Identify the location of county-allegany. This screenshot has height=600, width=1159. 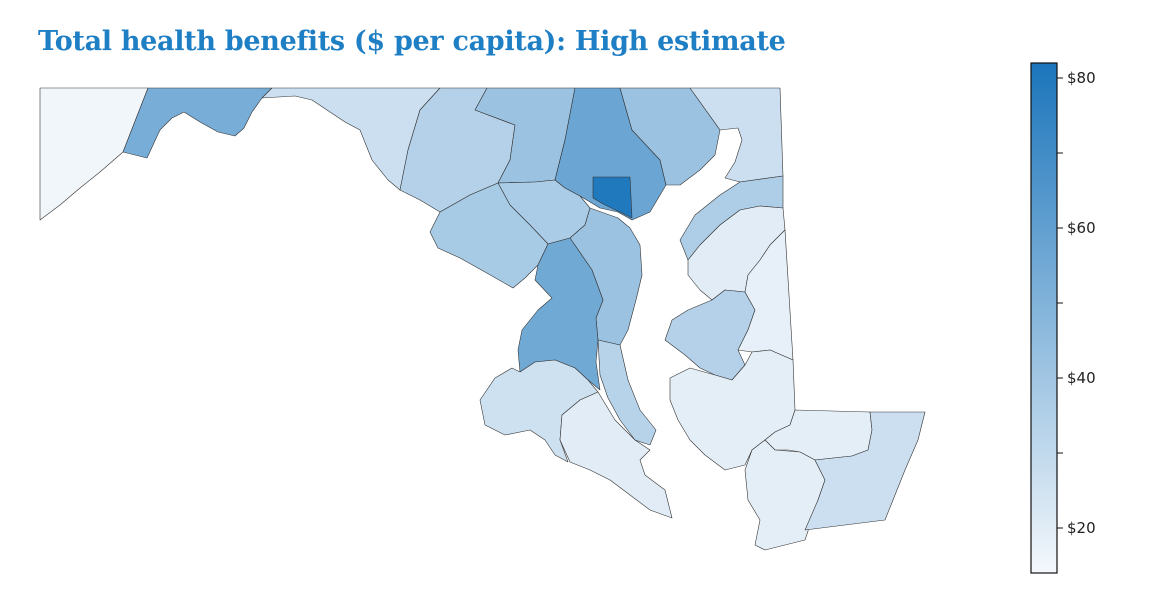
(197, 123).